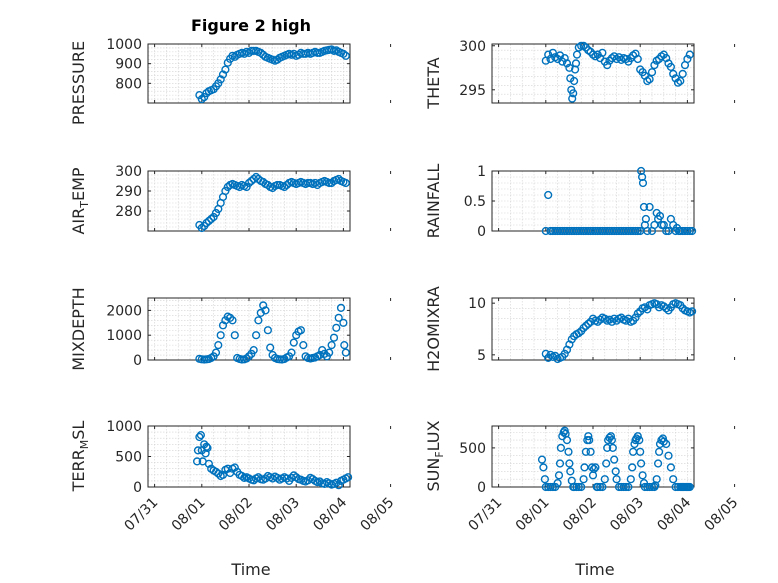 Image resolution: width=778 pixels, height=583 pixels. I want to click on y-axis-label: SUNFLUX, so click(435, 455).